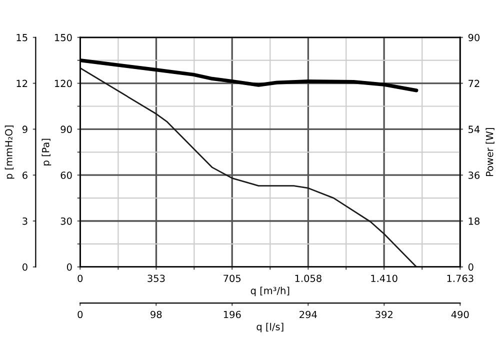 The image size is (504, 340). I want to click on y3-tick-label: 0, so click(25, 267).